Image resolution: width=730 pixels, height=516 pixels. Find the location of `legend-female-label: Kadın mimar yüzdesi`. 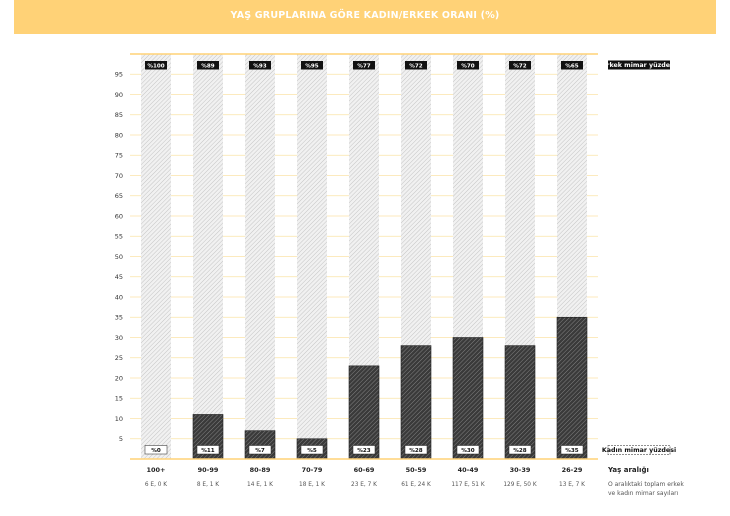

legend-female-label: Kadın mimar yüzdesi is located at coordinates (639, 450).